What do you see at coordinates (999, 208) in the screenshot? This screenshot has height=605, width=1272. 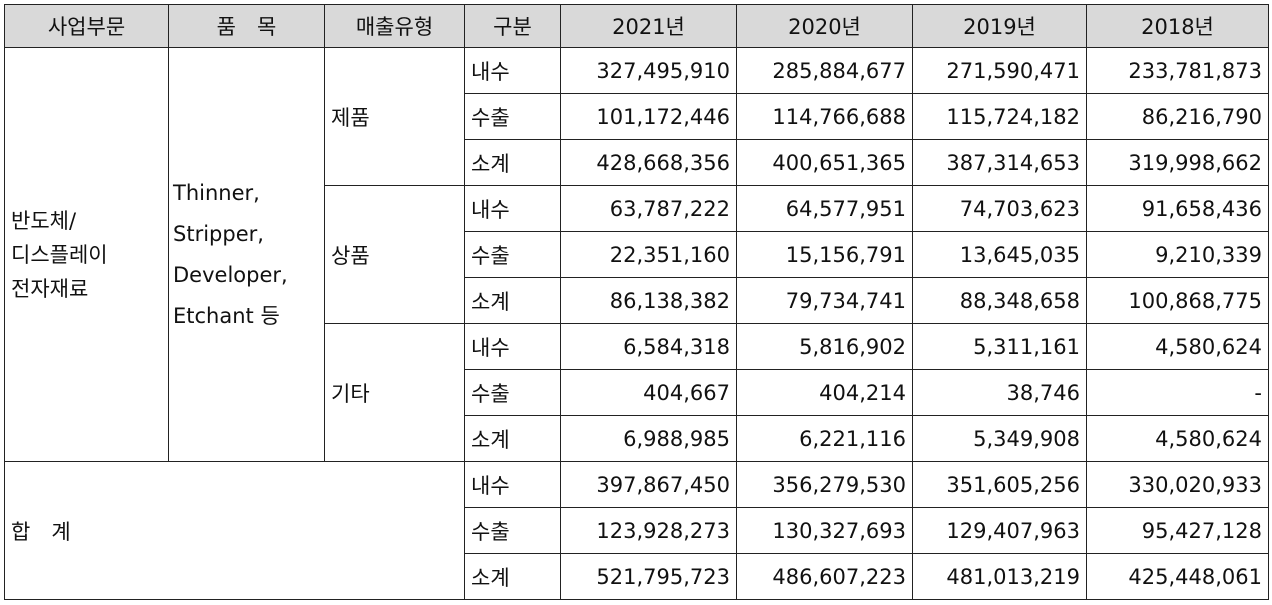 I see `value-2019: 74,703,623` at bounding box center [999, 208].